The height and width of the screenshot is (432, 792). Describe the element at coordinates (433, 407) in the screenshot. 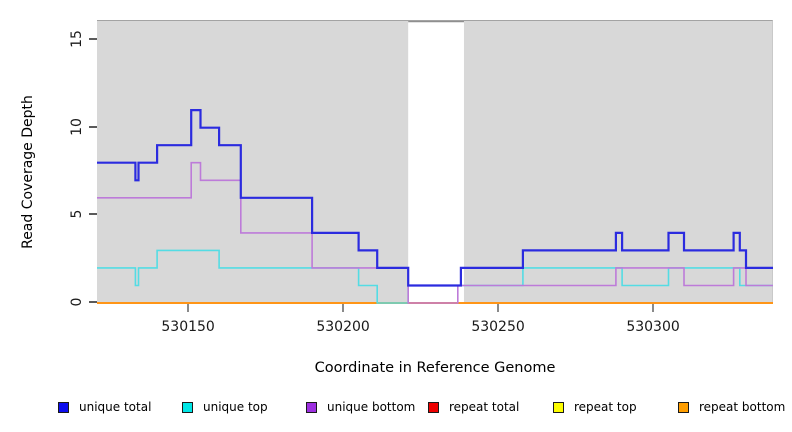

I see `legend-swatch-repeat-total` at that location.